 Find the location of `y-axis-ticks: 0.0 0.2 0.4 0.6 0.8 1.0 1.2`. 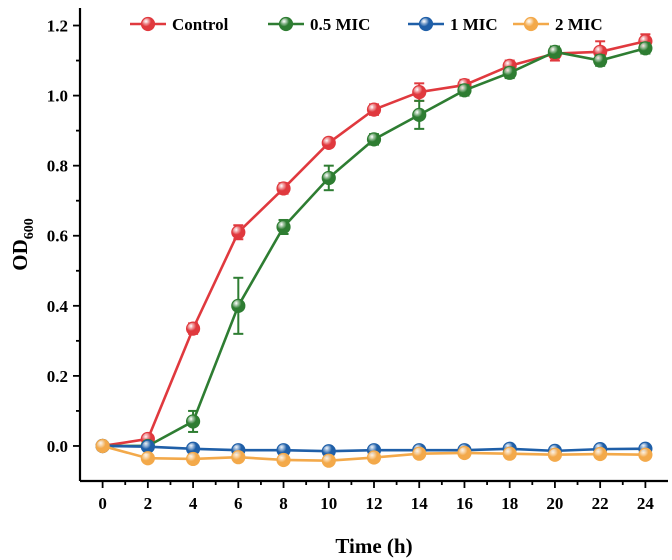

y-axis-ticks: 0.0 0.2 0.4 0.6 0.8 1.0 1.2 is located at coordinates (63, 236).